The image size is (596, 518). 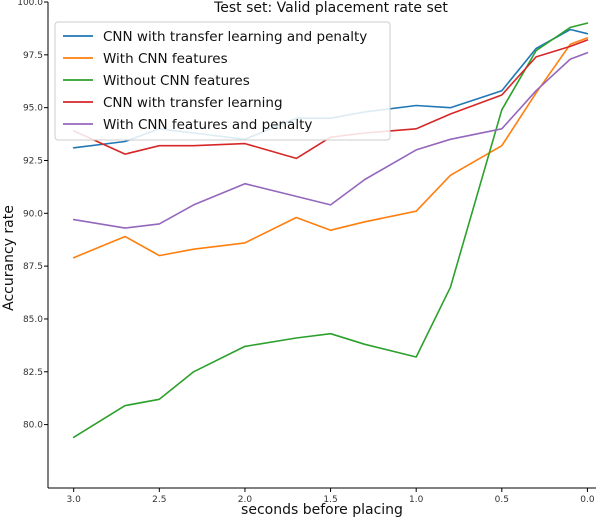 What do you see at coordinates (245, 500) in the screenshot?
I see `x-tick-label: 2.0` at bounding box center [245, 500].